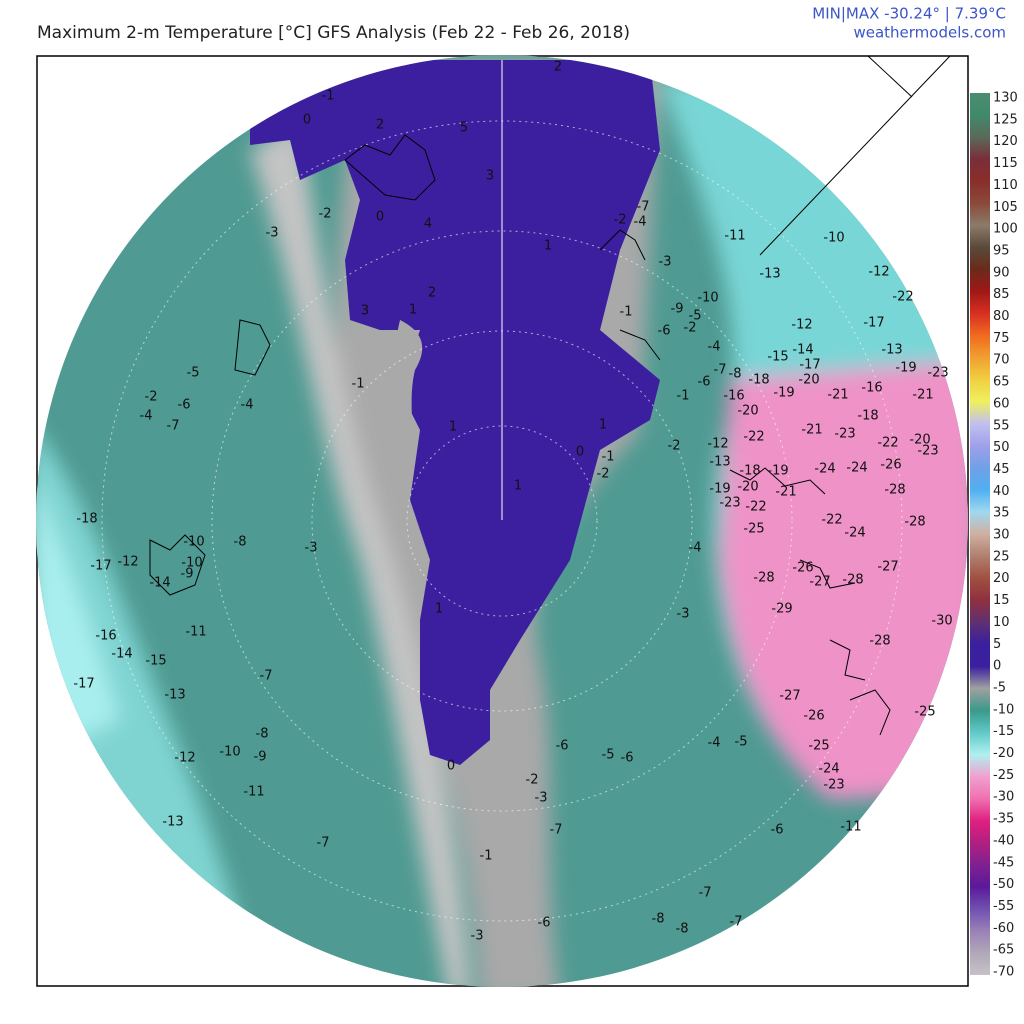  Describe the element at coordinates (802, 568) in the screenshot. I see `temp-label: -26` at that location.